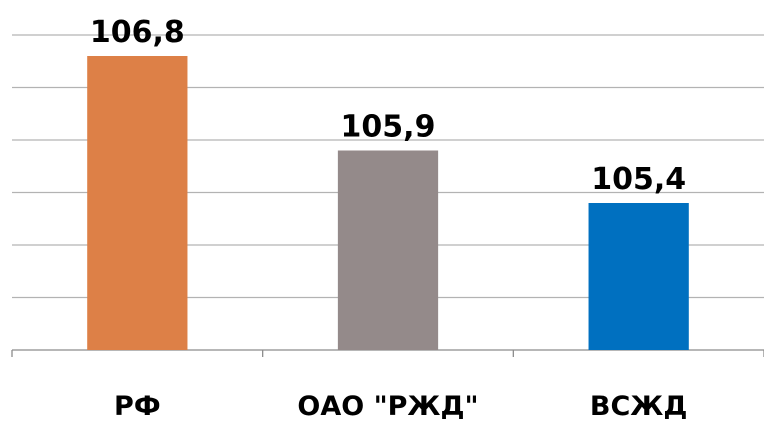 The height and width of the screenshot is (422, 764). I want to click on category-label: ОАО "РЖД", so click(387, 406).